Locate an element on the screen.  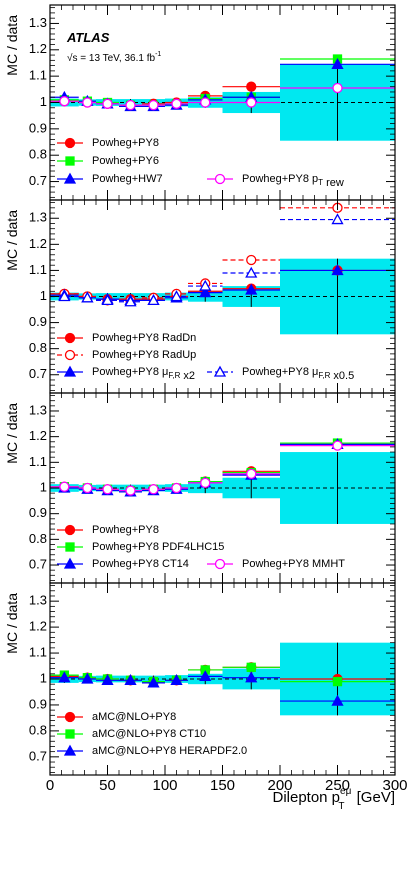
legend-entry-3: aMC@NLO+PY8 HERAPDF2.0 is located at coordinates (152, 750).